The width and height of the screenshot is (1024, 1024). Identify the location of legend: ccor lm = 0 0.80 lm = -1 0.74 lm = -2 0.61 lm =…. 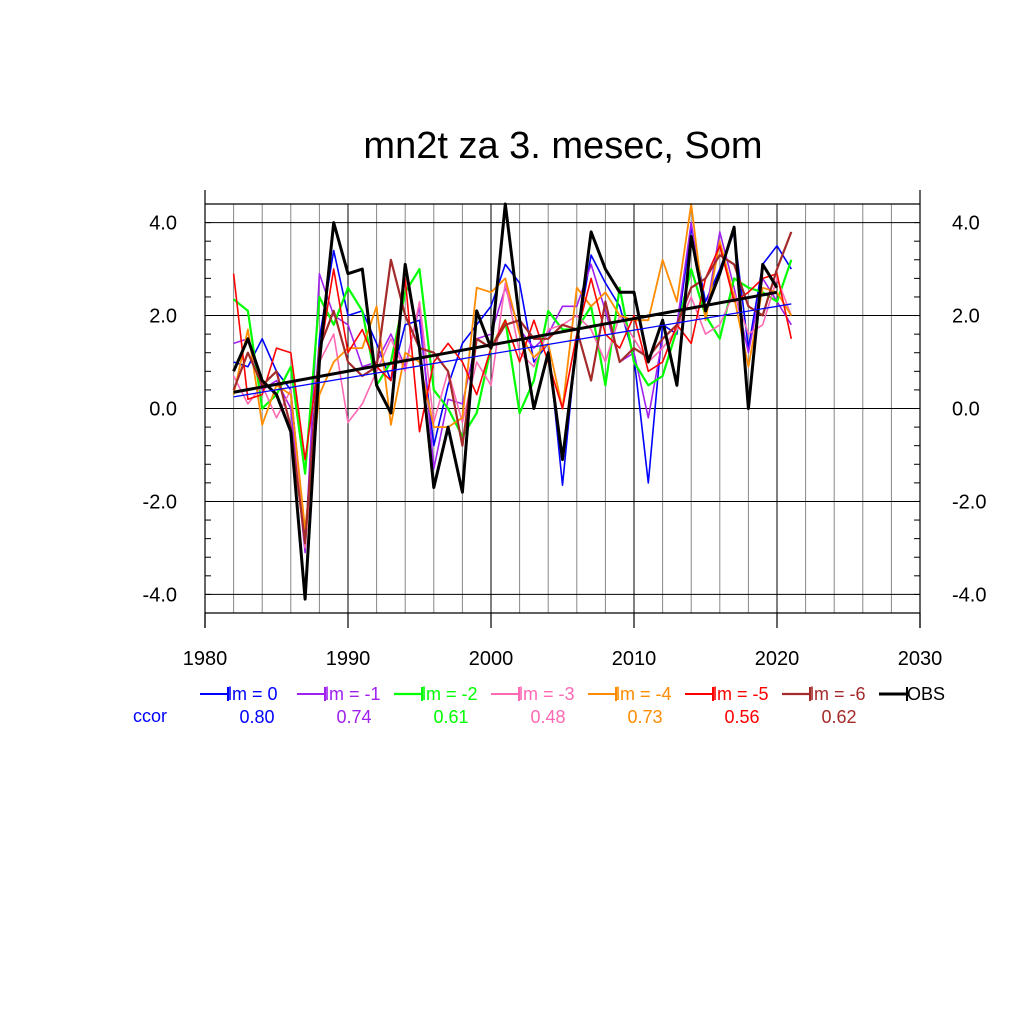
(539, 705).